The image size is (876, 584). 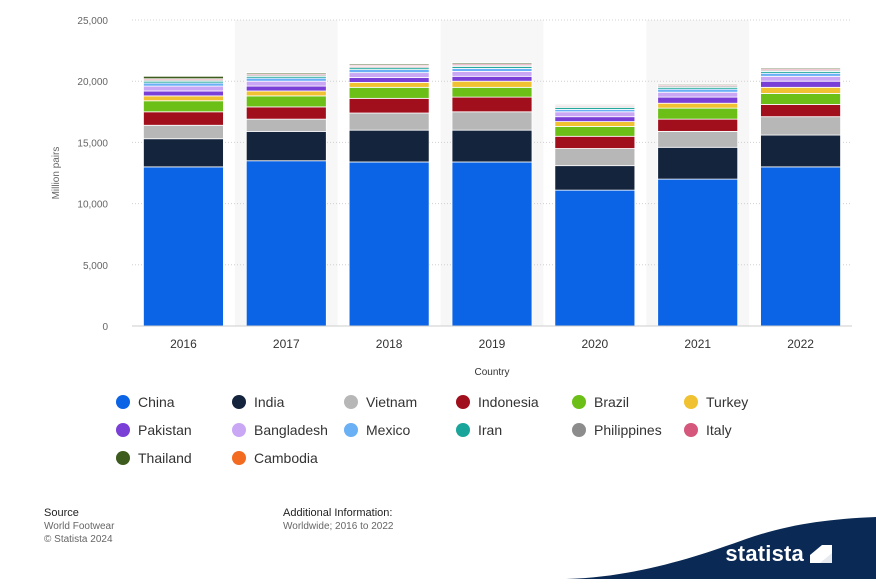 What do you see at coordinates (338, 513) in the screenshot?
I see `additional-info-title: Additional Information:` at bounding box center [338, 513].